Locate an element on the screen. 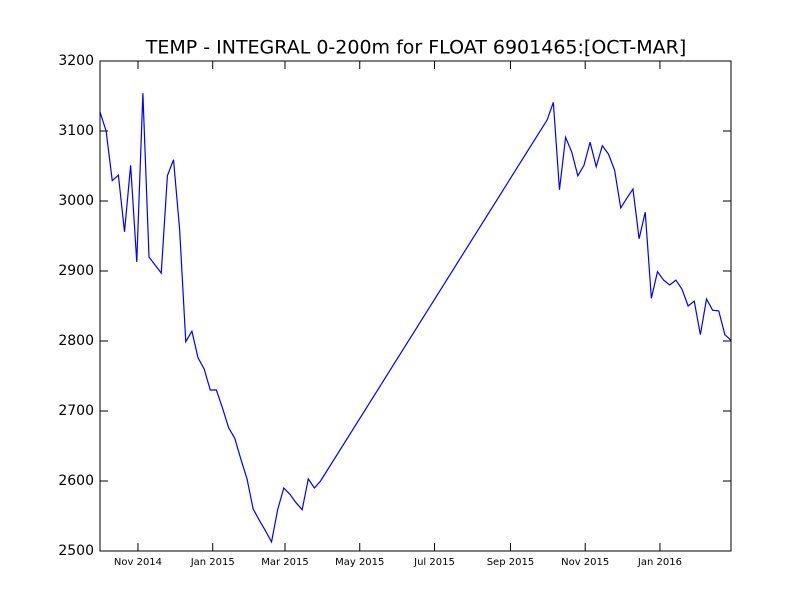 The height and width of the screenshot is (612, 812). y-tick-label: 3100 is located at coordinates (76, 131).